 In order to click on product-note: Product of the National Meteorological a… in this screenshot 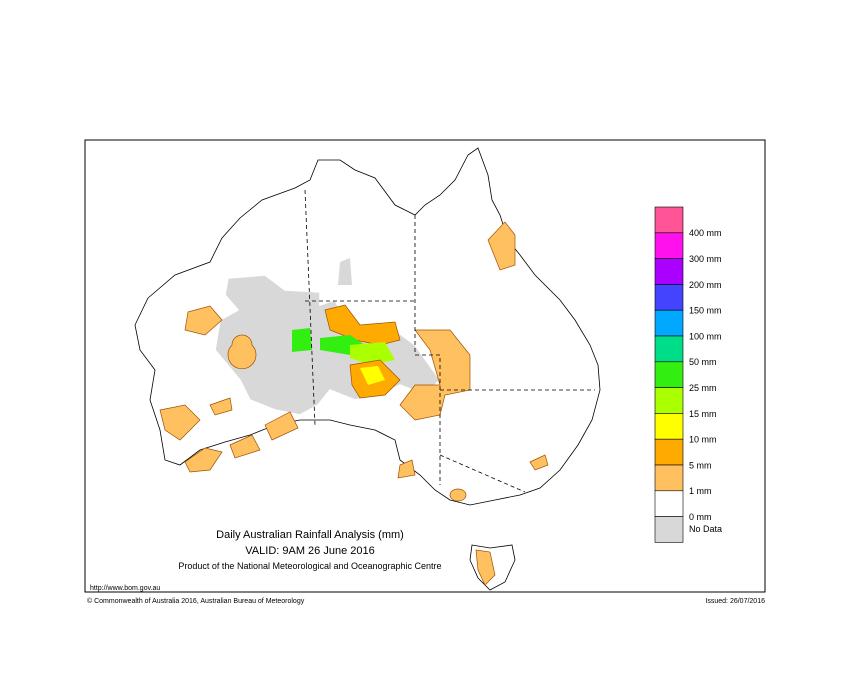, I will do `click(309, 566)`.